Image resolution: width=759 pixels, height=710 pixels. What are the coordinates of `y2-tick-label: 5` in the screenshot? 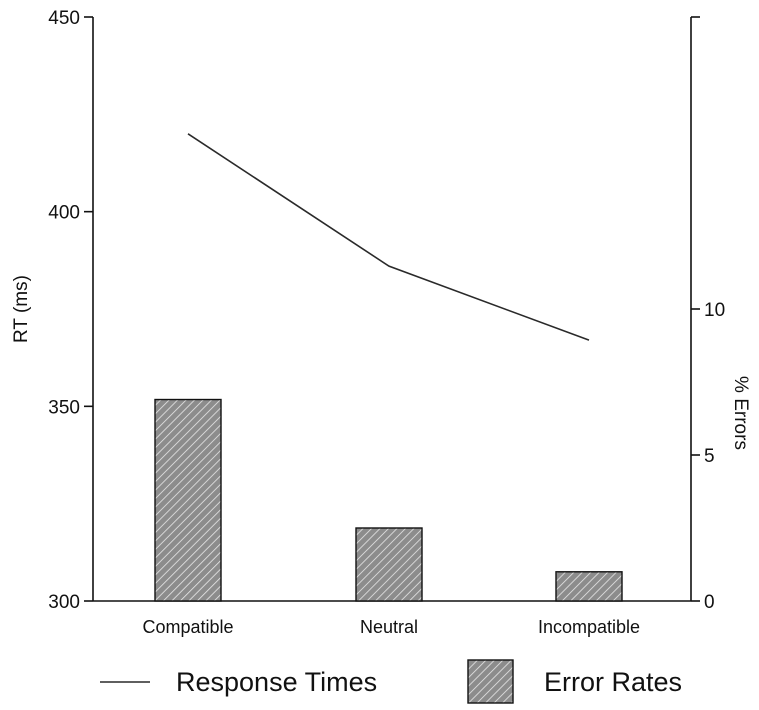 It's located at (709, 456).